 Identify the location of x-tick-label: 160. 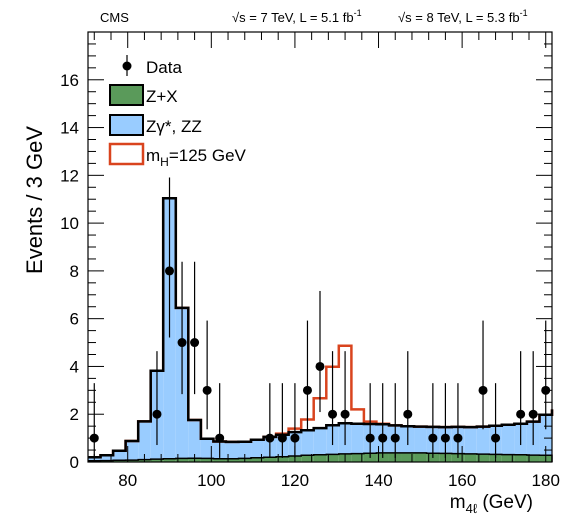
(462, 480).